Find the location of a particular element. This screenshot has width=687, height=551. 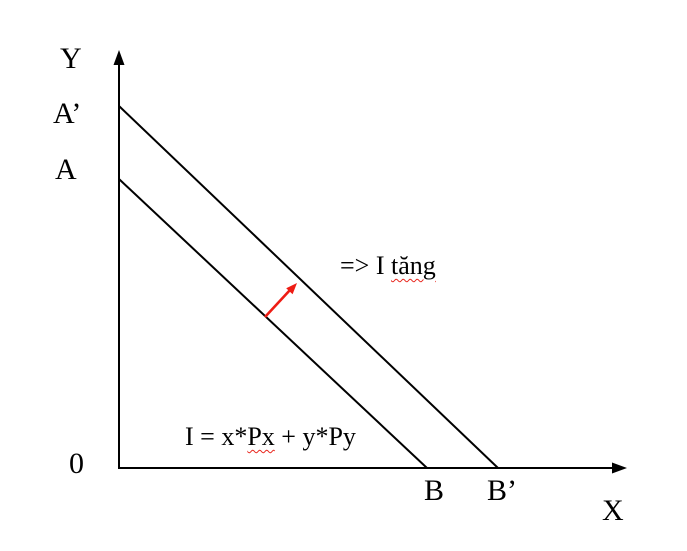

budget-equation: I = x*Px + y*Py is located at coordinates (270, 437).